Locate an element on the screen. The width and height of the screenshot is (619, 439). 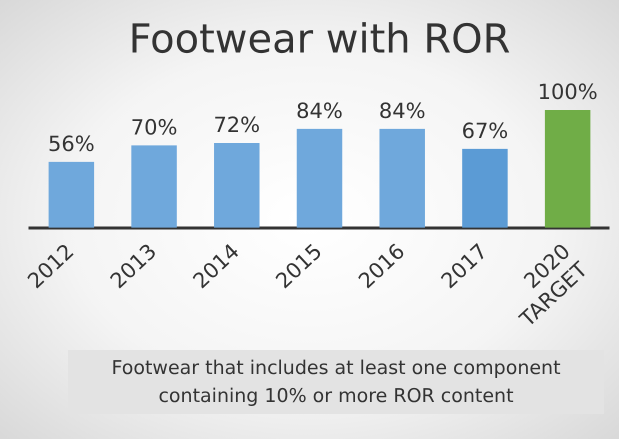
chart-title: Footwear with ROR is located at coordinates (319, 39).